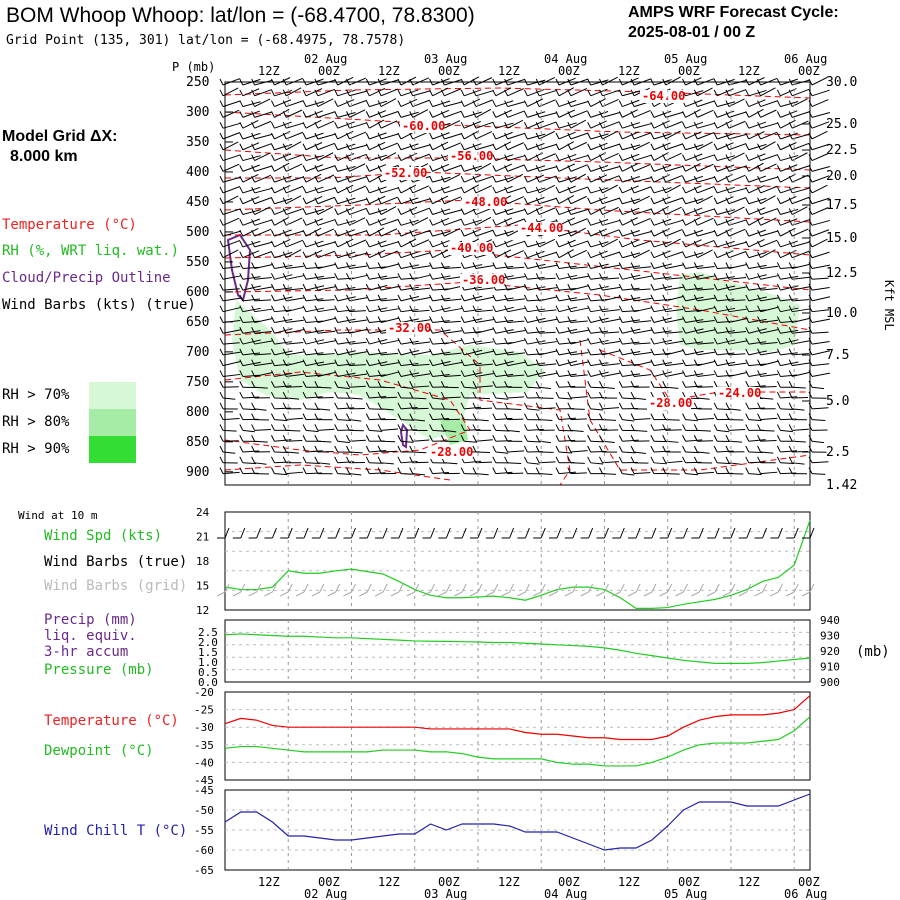  I want to click on wind10-barb-true, so click(417, 533).